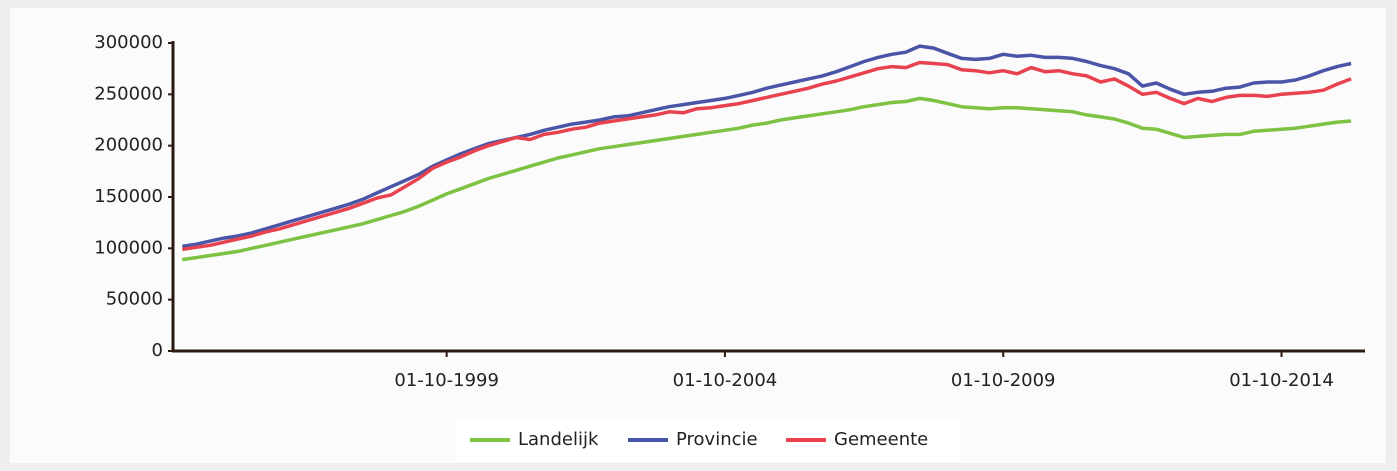  What do you see at coordinates (1003, 380) in the screenshot?
I see `x-tick-label: 01-10-2009` at bounding box center [1003, 380].